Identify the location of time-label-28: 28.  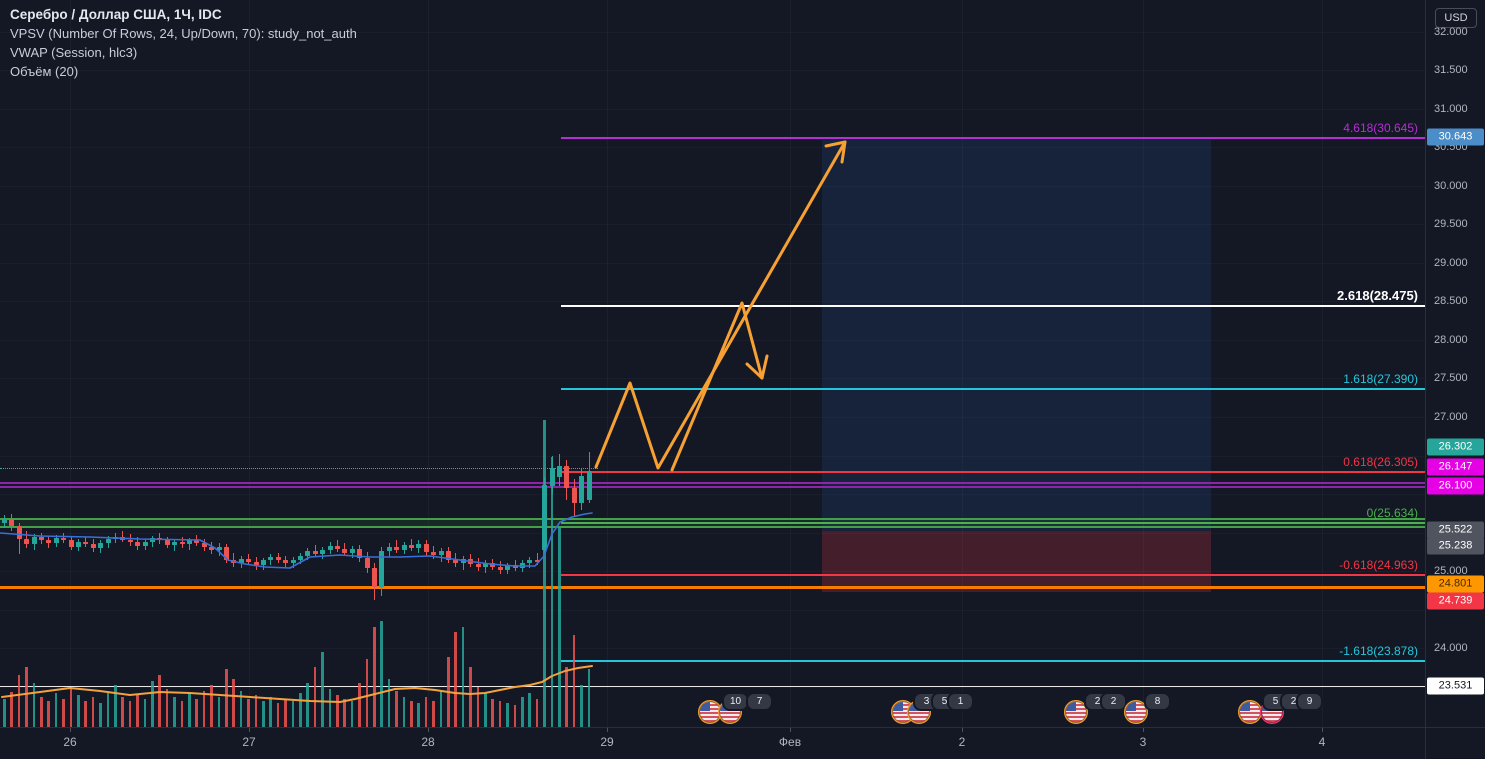
(428, 742).